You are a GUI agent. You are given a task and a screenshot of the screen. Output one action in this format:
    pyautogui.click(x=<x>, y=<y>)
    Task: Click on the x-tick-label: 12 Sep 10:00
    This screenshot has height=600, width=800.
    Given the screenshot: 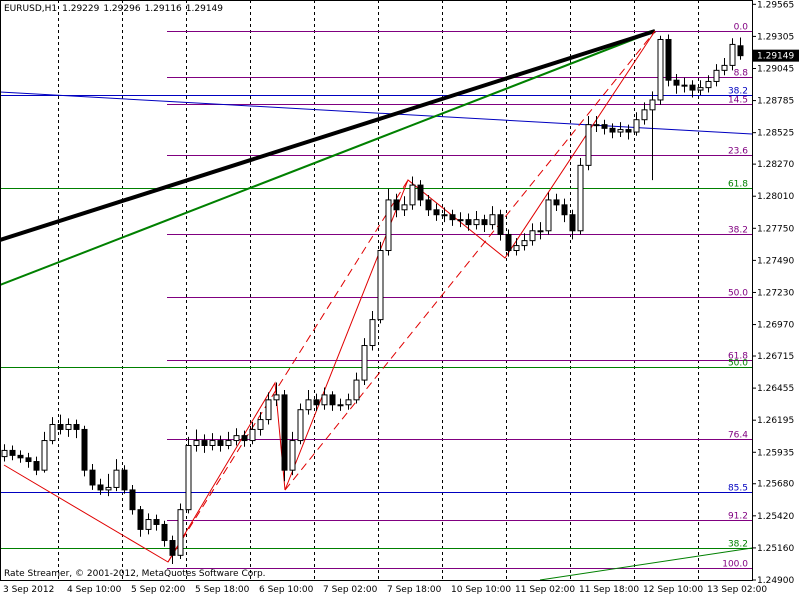 What is the action you would take?
    pyautogui.click(x=673, y=590)
    